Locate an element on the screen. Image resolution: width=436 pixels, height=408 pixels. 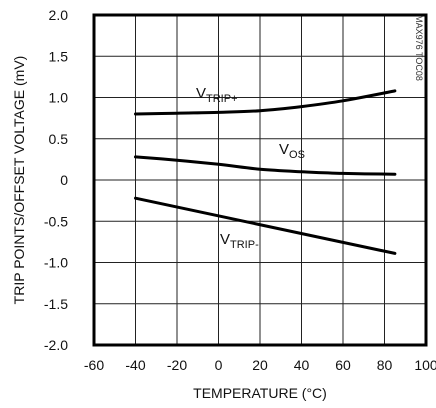
series-label-vtrip-minus: VTRIP- is located at coordinates (239, 241).